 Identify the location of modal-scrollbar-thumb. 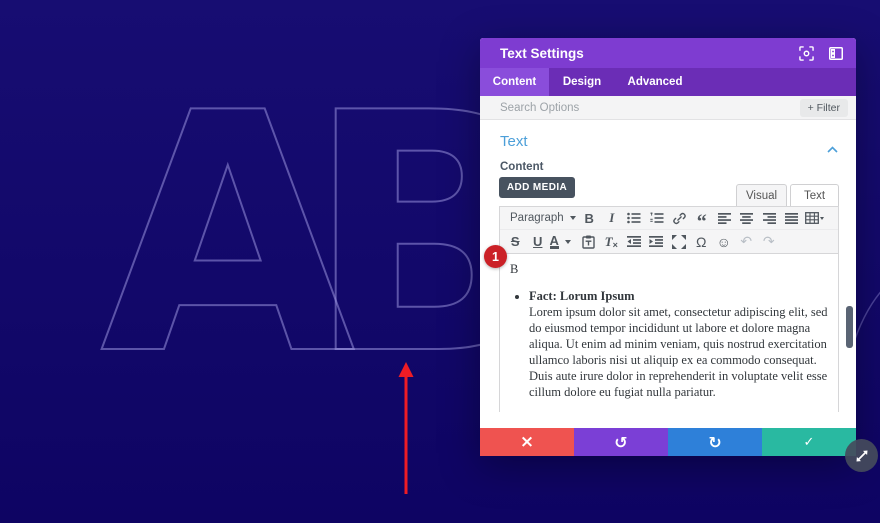
(849, 327).